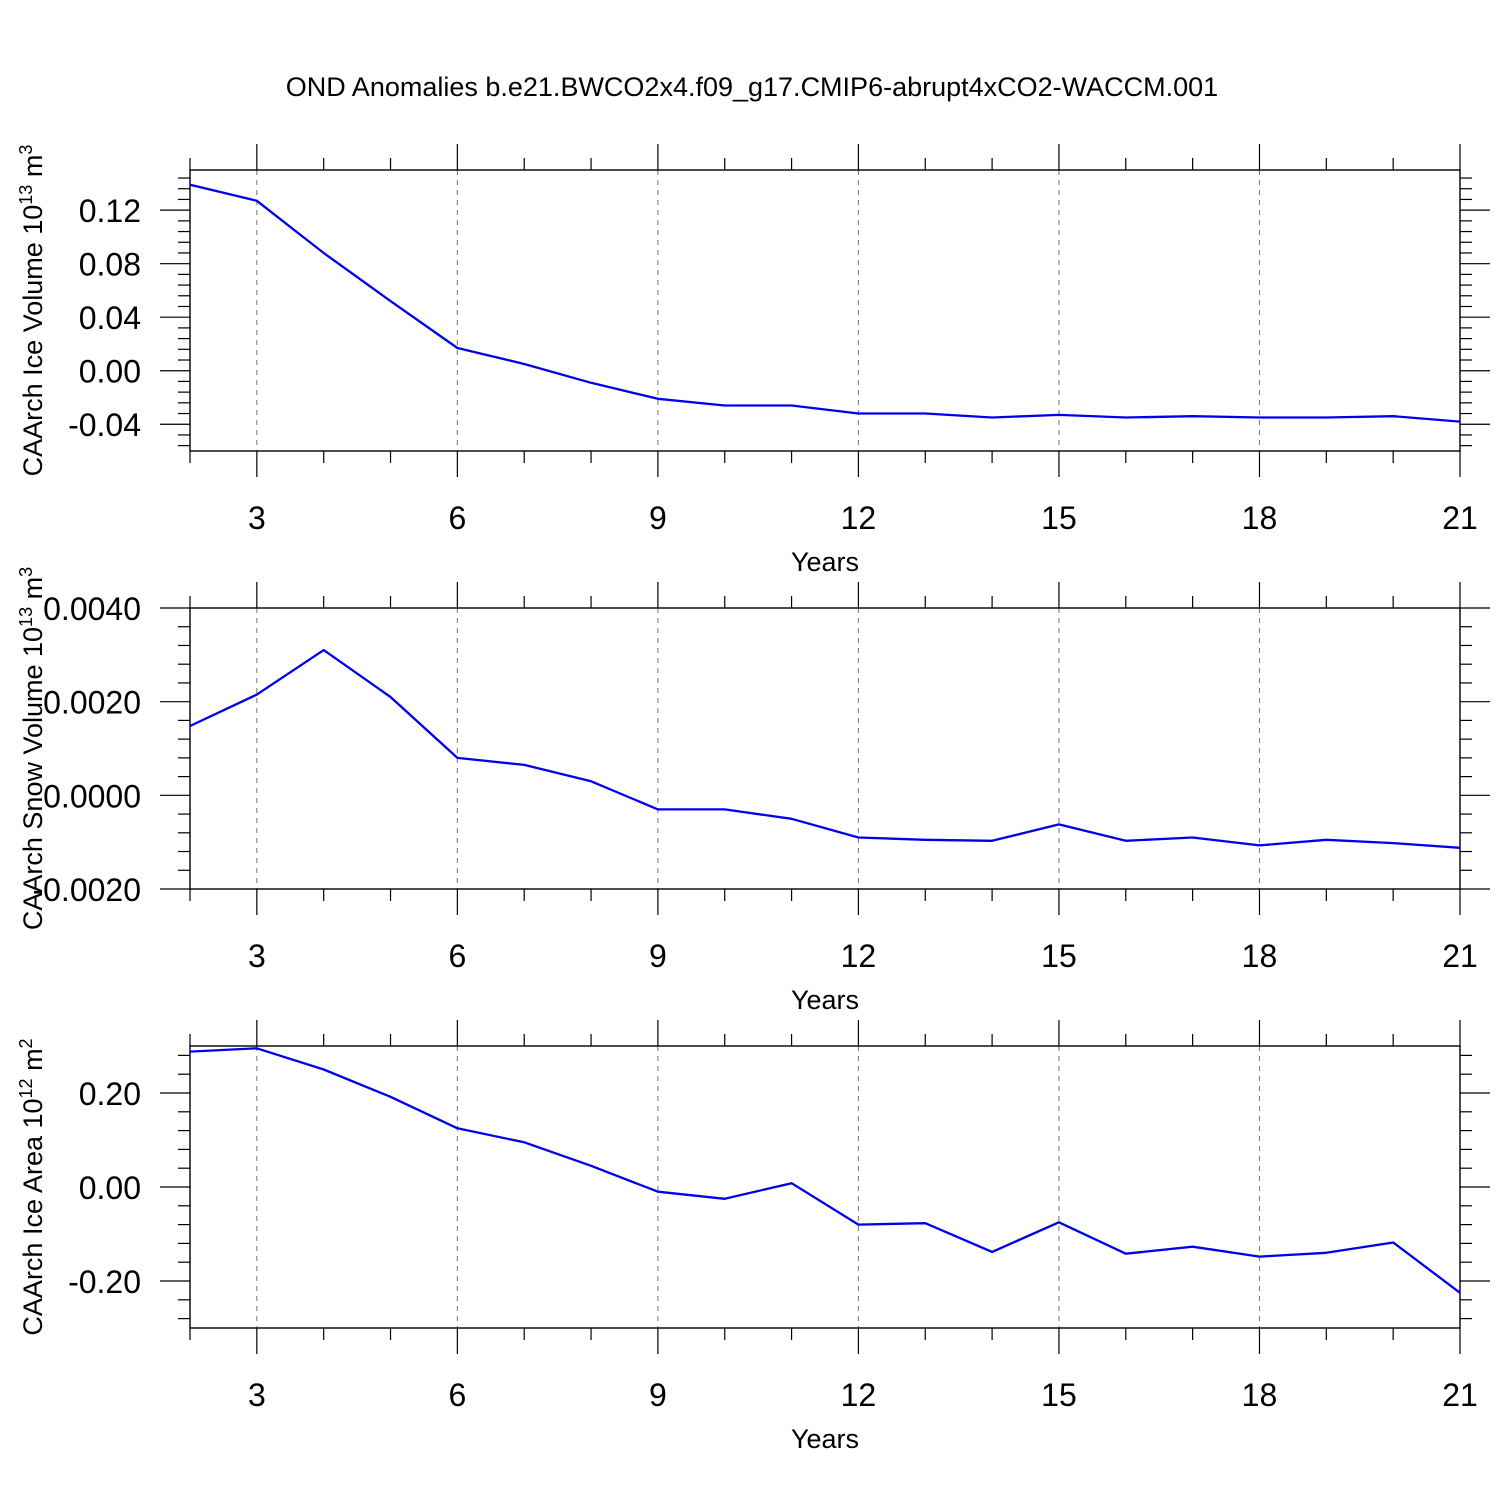 This screenshot has width=1500, height=1500. What do you see at coordinates (32, 748) in the screenshot?
I see `y-axis-label: CAArch Snow Volume 1013 m3` at bounding box center [32, 748].